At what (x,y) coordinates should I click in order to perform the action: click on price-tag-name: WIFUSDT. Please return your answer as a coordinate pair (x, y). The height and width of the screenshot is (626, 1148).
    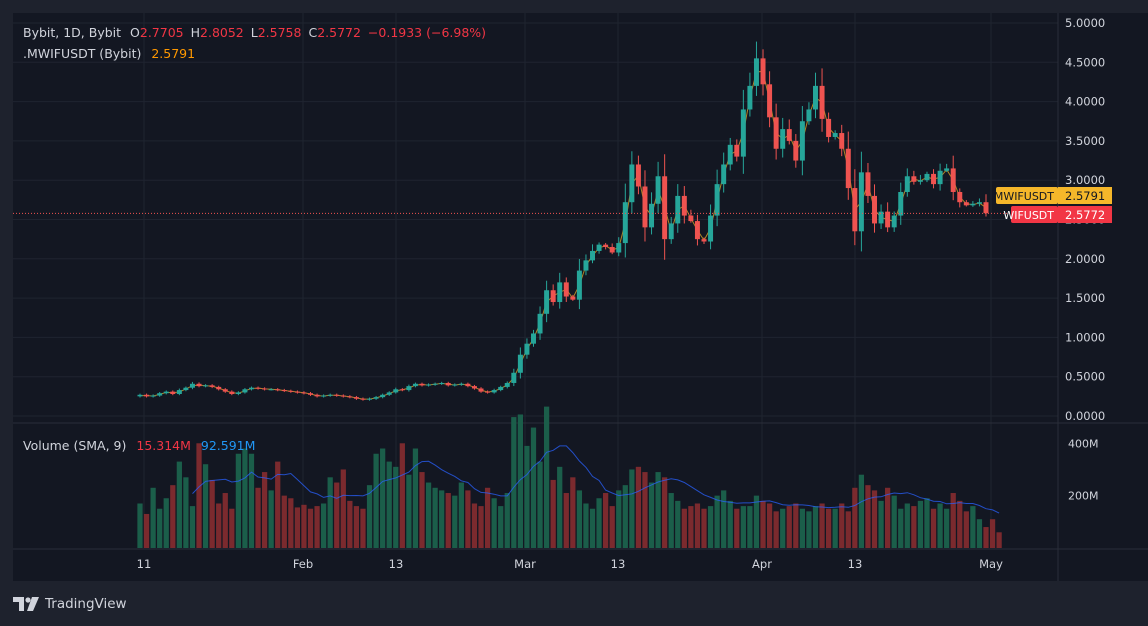
    Looking at the image, I should click on (1028, 215).